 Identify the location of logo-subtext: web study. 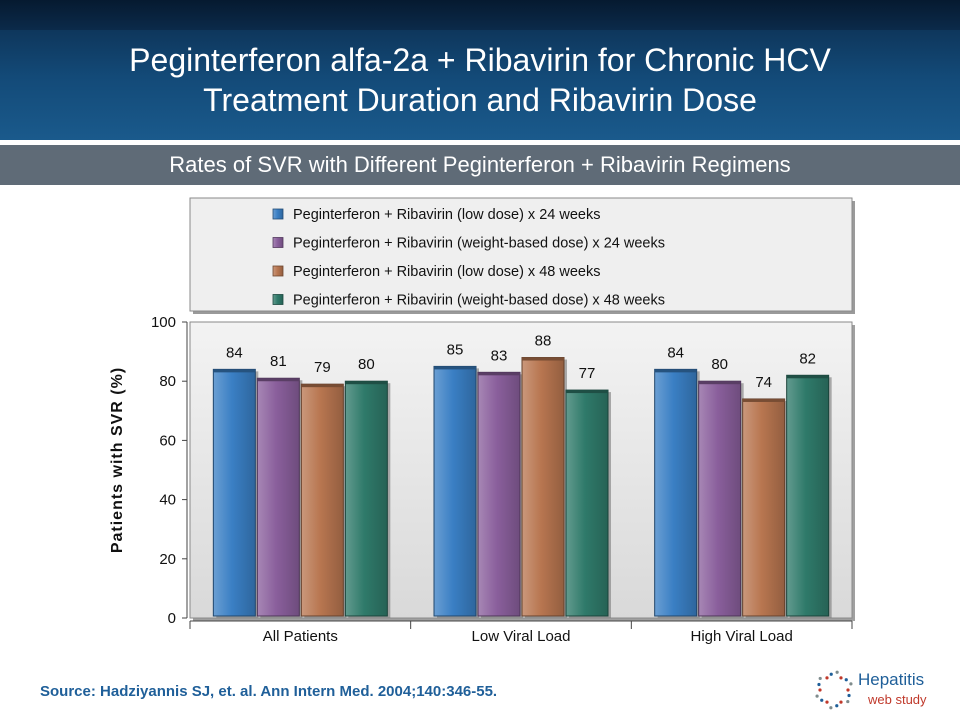
(897, 699).